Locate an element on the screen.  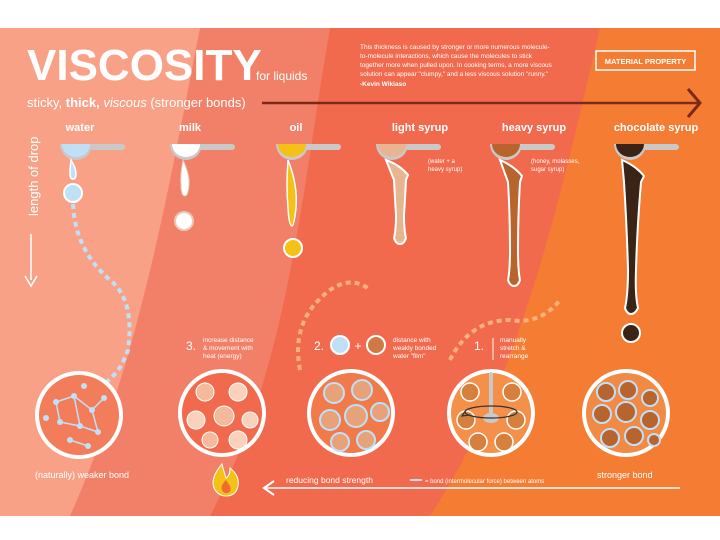
reducing-bond-label: reducing bond strength is located at coordinates (329, 480).